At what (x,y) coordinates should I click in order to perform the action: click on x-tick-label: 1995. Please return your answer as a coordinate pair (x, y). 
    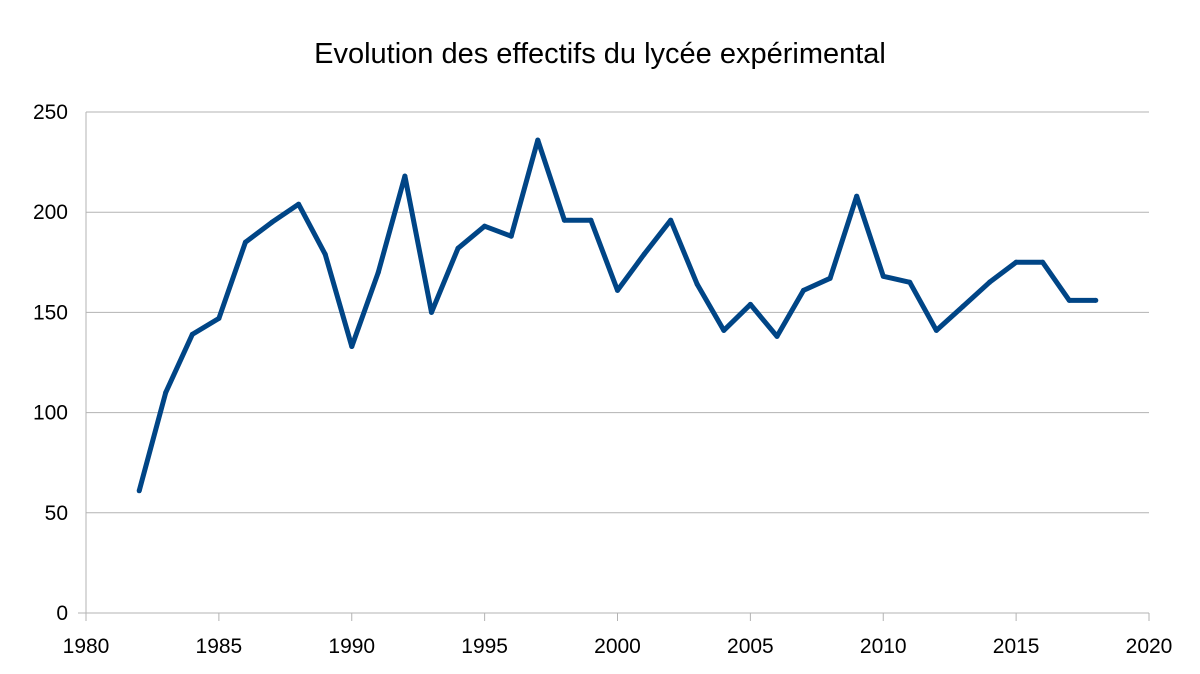
    Looking at the image, I should click on (484, 646).